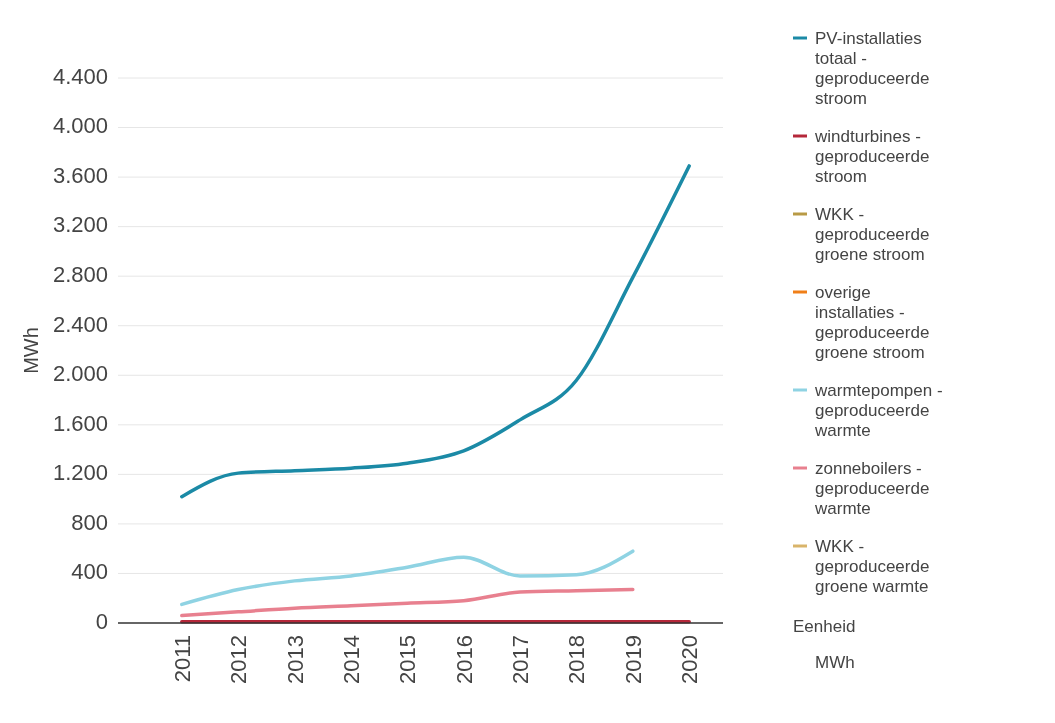 The image size is (1055, 723). Describe the element at coordinates (872, 156) in the screenshot. I see `legend-label: windturbines - geproduceerde stroom` at that location.